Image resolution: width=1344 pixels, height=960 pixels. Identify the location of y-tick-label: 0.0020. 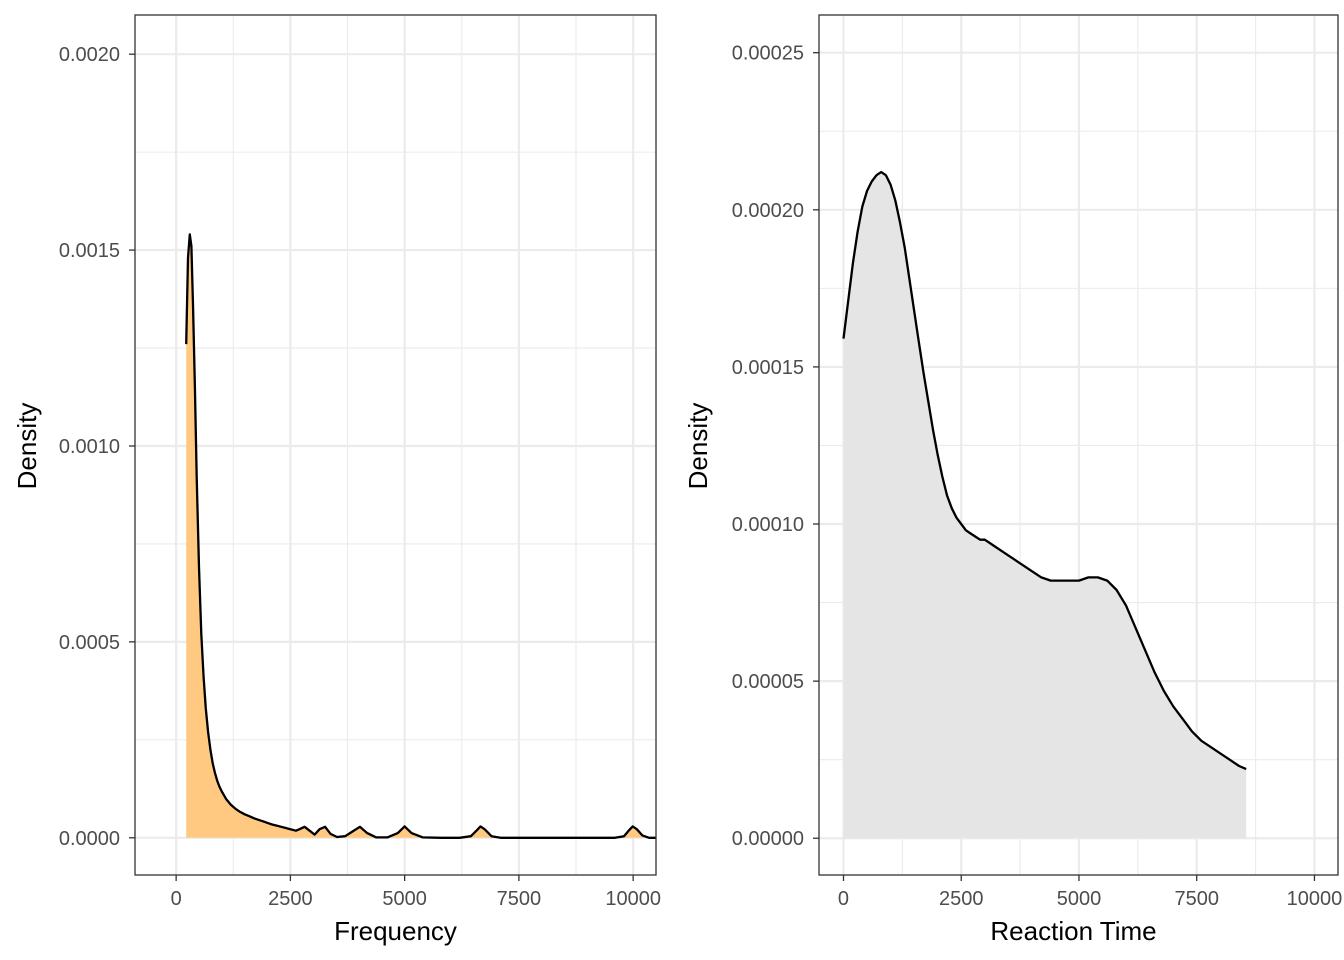
(89, 55).